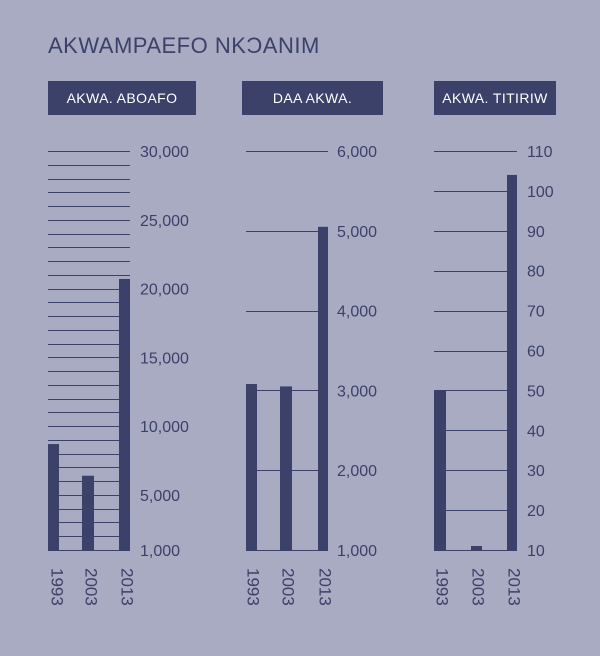 Image resolution: width=600 pixels, height=656 pixels. I want to click on y-tick-label: 40, so click(536, 431).